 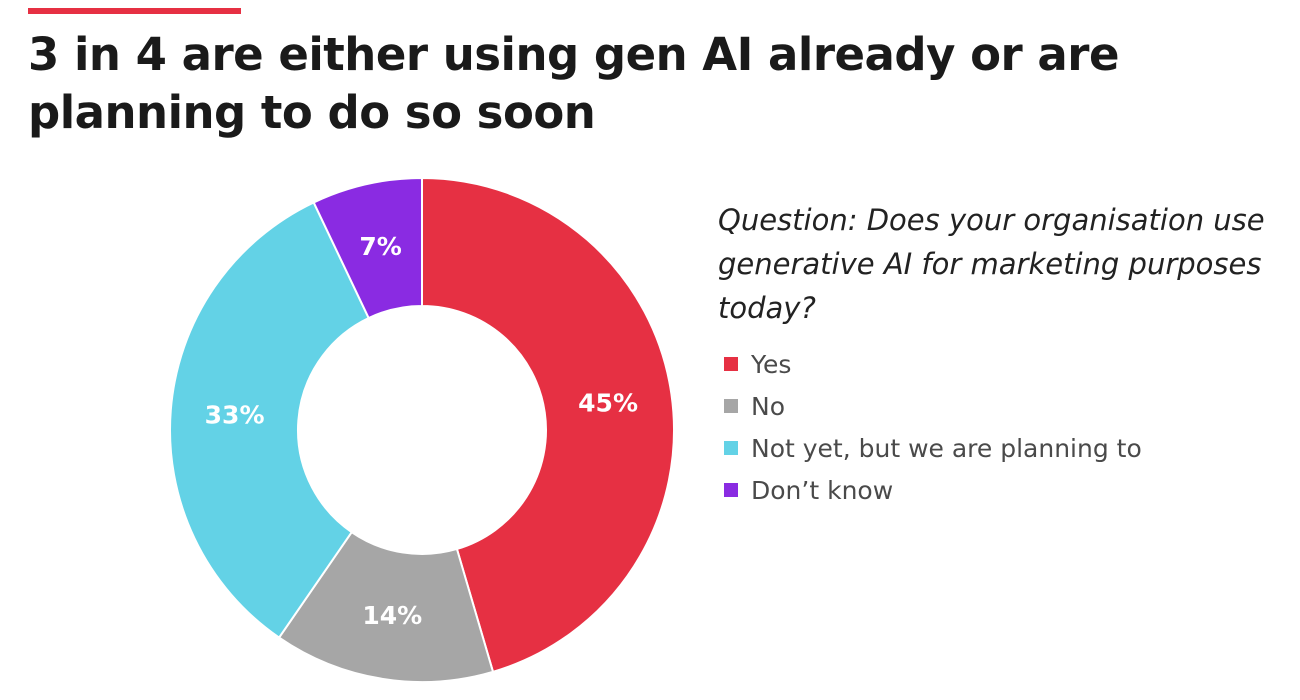 I want to click on slice-yes, so click(x=548, y=425).